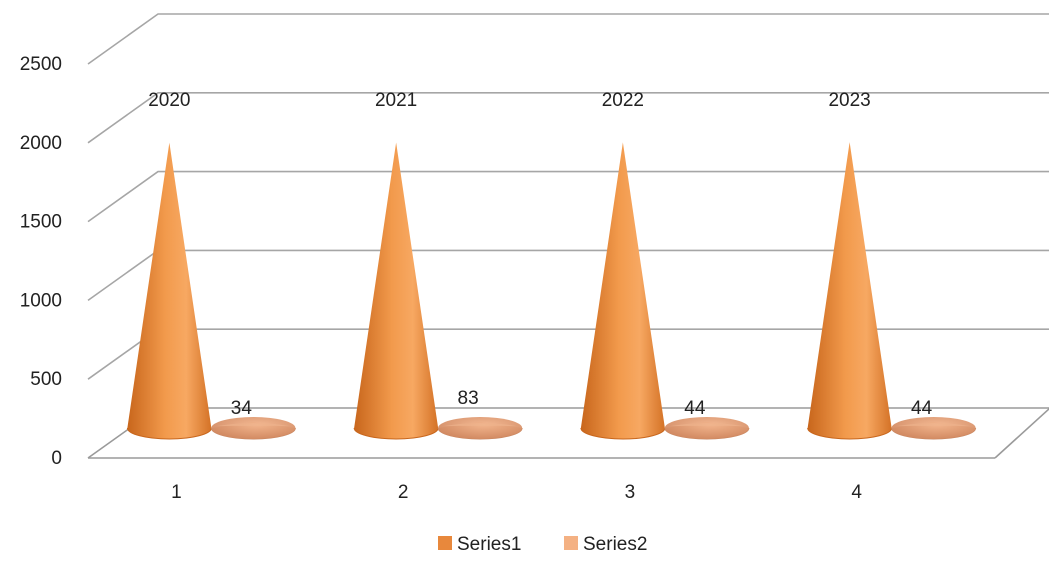 The image size is (1049, 567). I want to click on x-tick-label: 3, so click(630, 492).